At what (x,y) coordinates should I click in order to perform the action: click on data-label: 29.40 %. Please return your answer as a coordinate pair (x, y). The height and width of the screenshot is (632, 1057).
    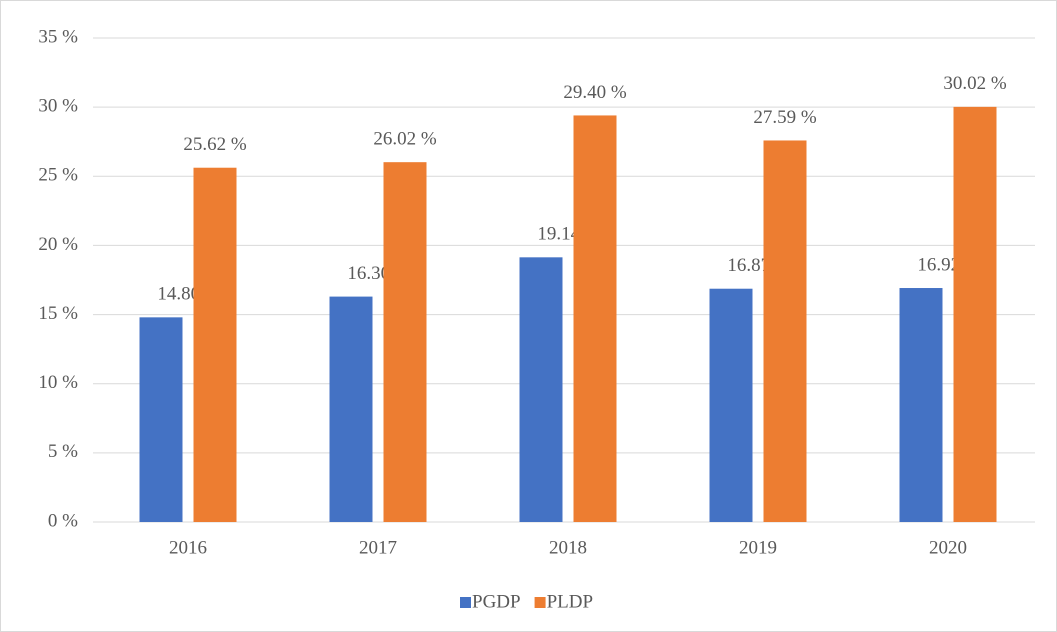
    Looking at the image, I should click on (595, 92).